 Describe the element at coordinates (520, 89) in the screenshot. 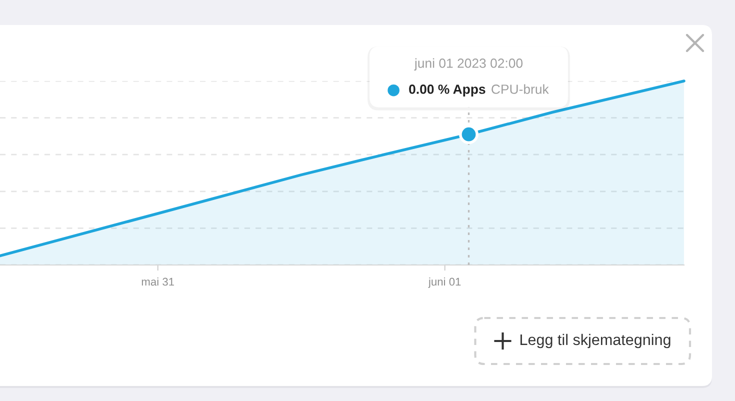

I see `series-label: CPU-bruk` at that location.